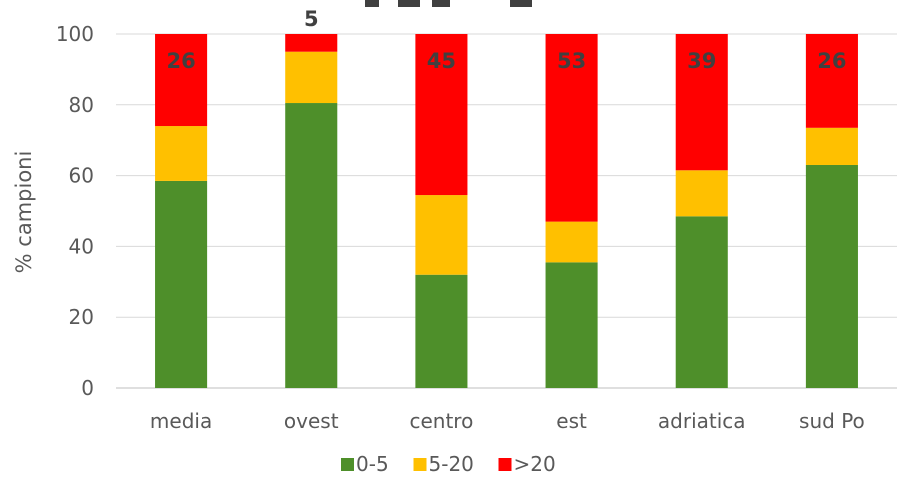 This screenshot has height=484, width=897. What do you see at coordinates (81, 317) in the screenshot?
I see `y-tick-label: 20` at bounding box center [81, 317].